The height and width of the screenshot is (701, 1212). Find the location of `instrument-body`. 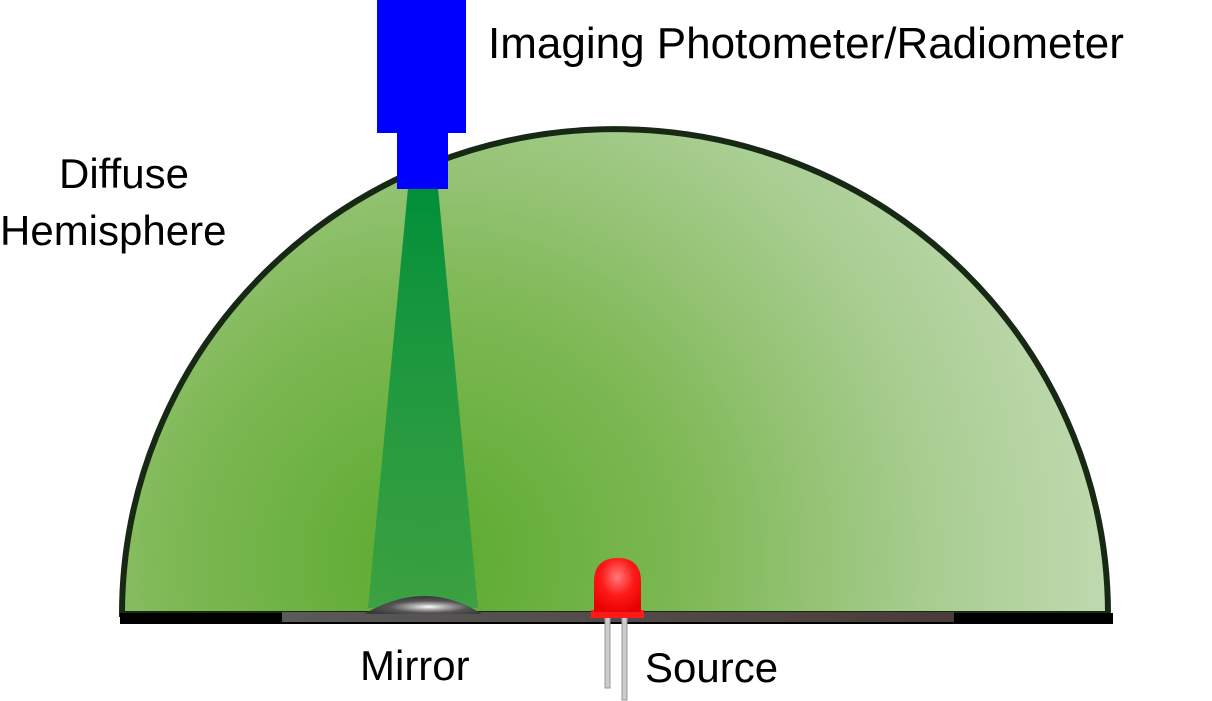

instrument-body is located at coordinates (421, 66).